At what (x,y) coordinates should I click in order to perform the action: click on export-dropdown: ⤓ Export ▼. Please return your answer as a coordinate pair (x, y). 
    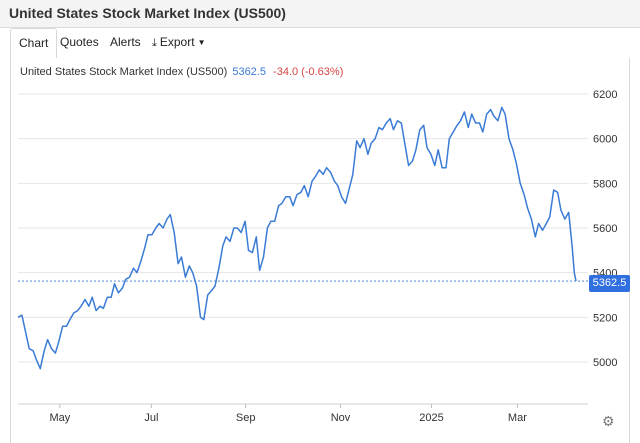
    Looking at the image, I should click on (178, 43).